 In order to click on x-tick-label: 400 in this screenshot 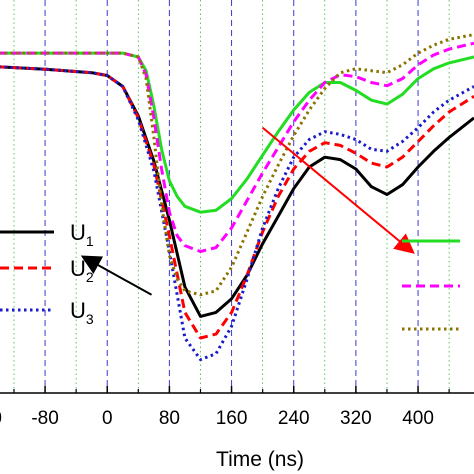, I will do `click(418, 418)`.